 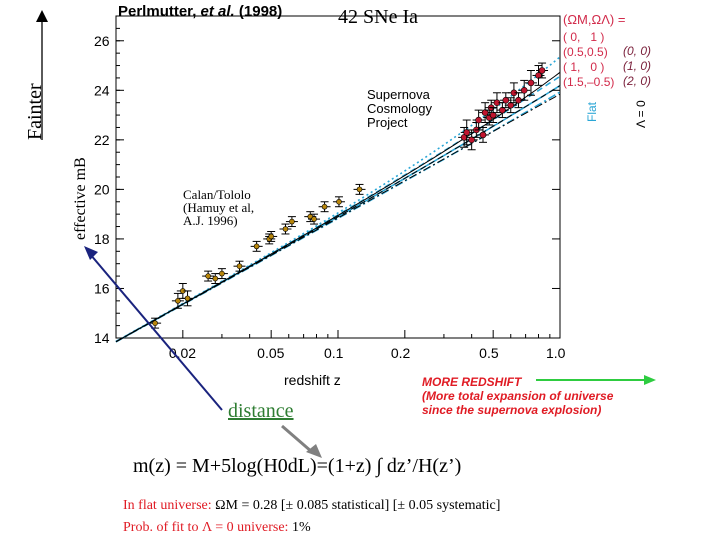 I want to click on y-tick-label: 26, so click(x=102, y=41).